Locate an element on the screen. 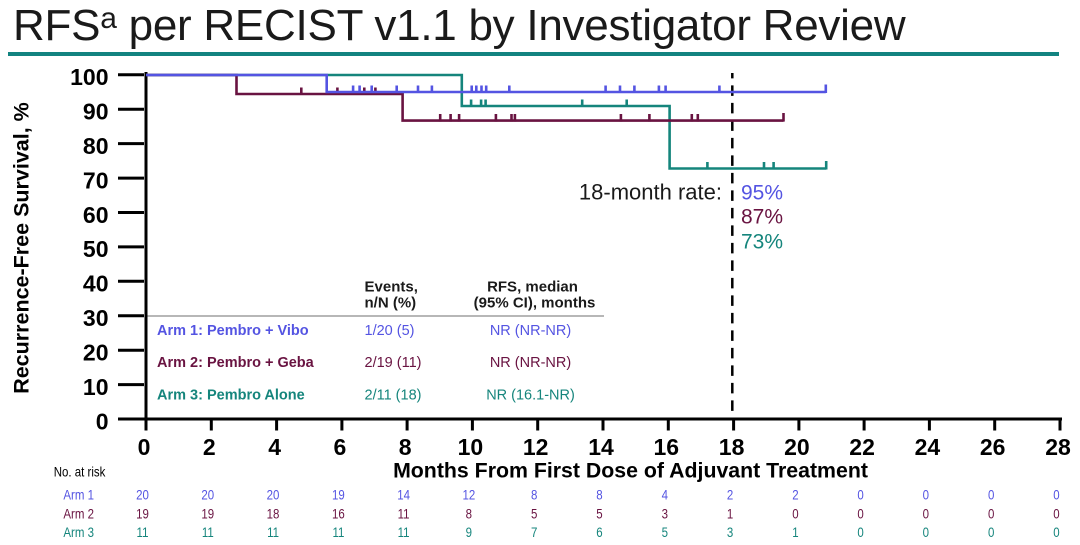  svg-text: 60 is located at coordinates (96, 215).